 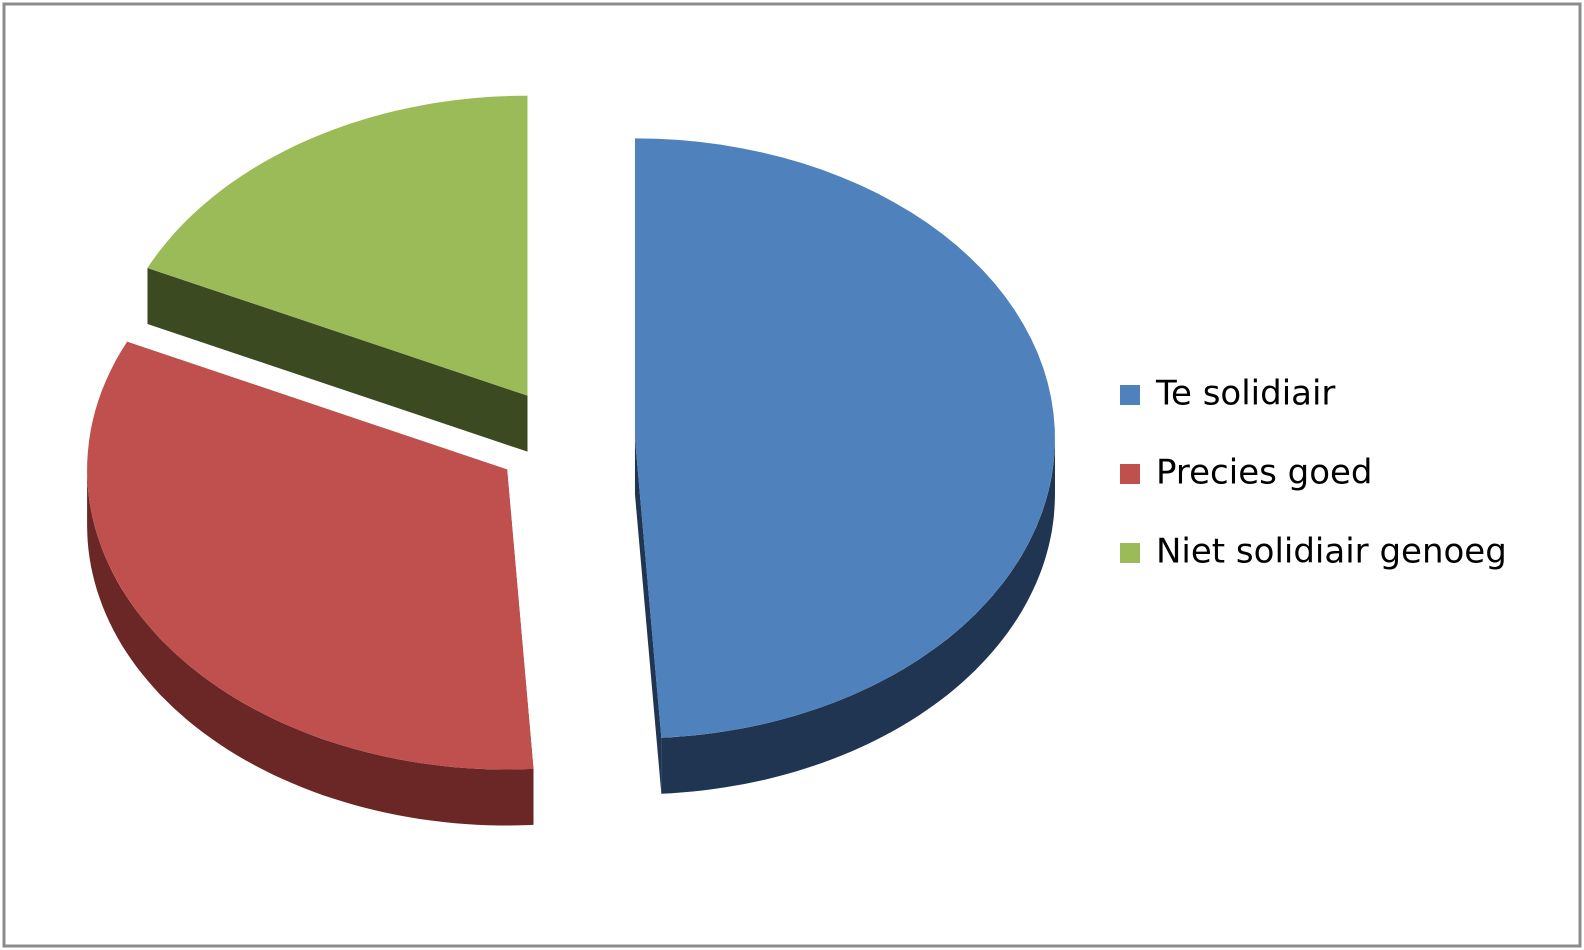 I want to click on legend-label: Precies goed, so click(x=1264, y=473).